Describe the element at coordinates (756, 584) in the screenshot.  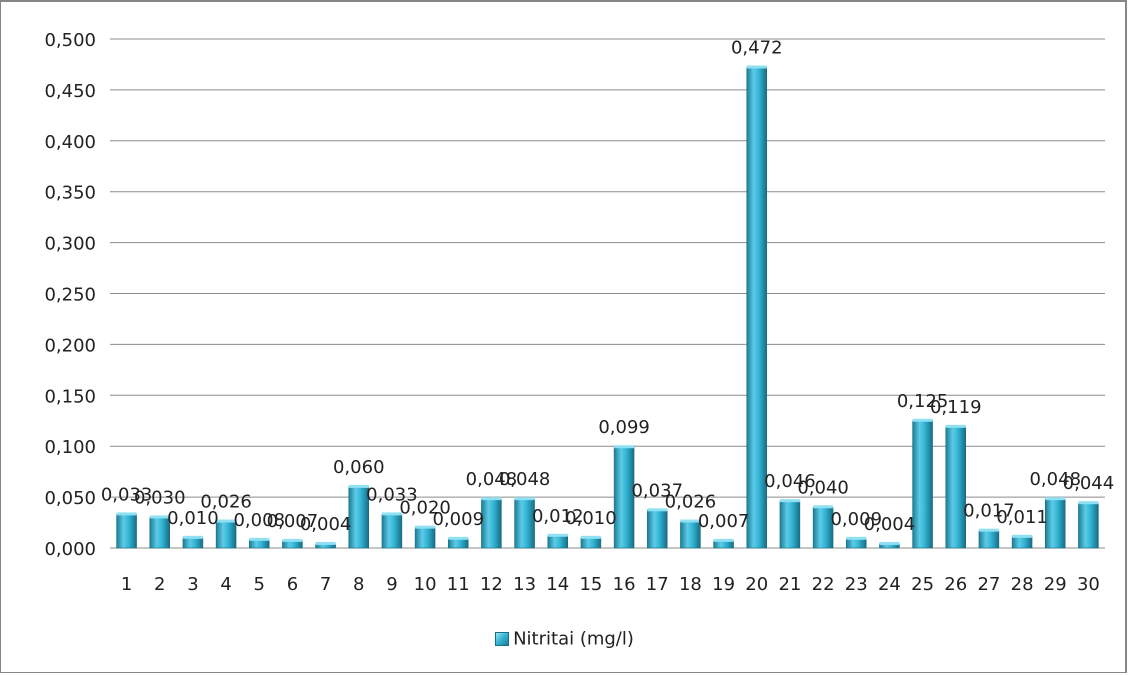
I see `x-tick-label: 20` at that location.